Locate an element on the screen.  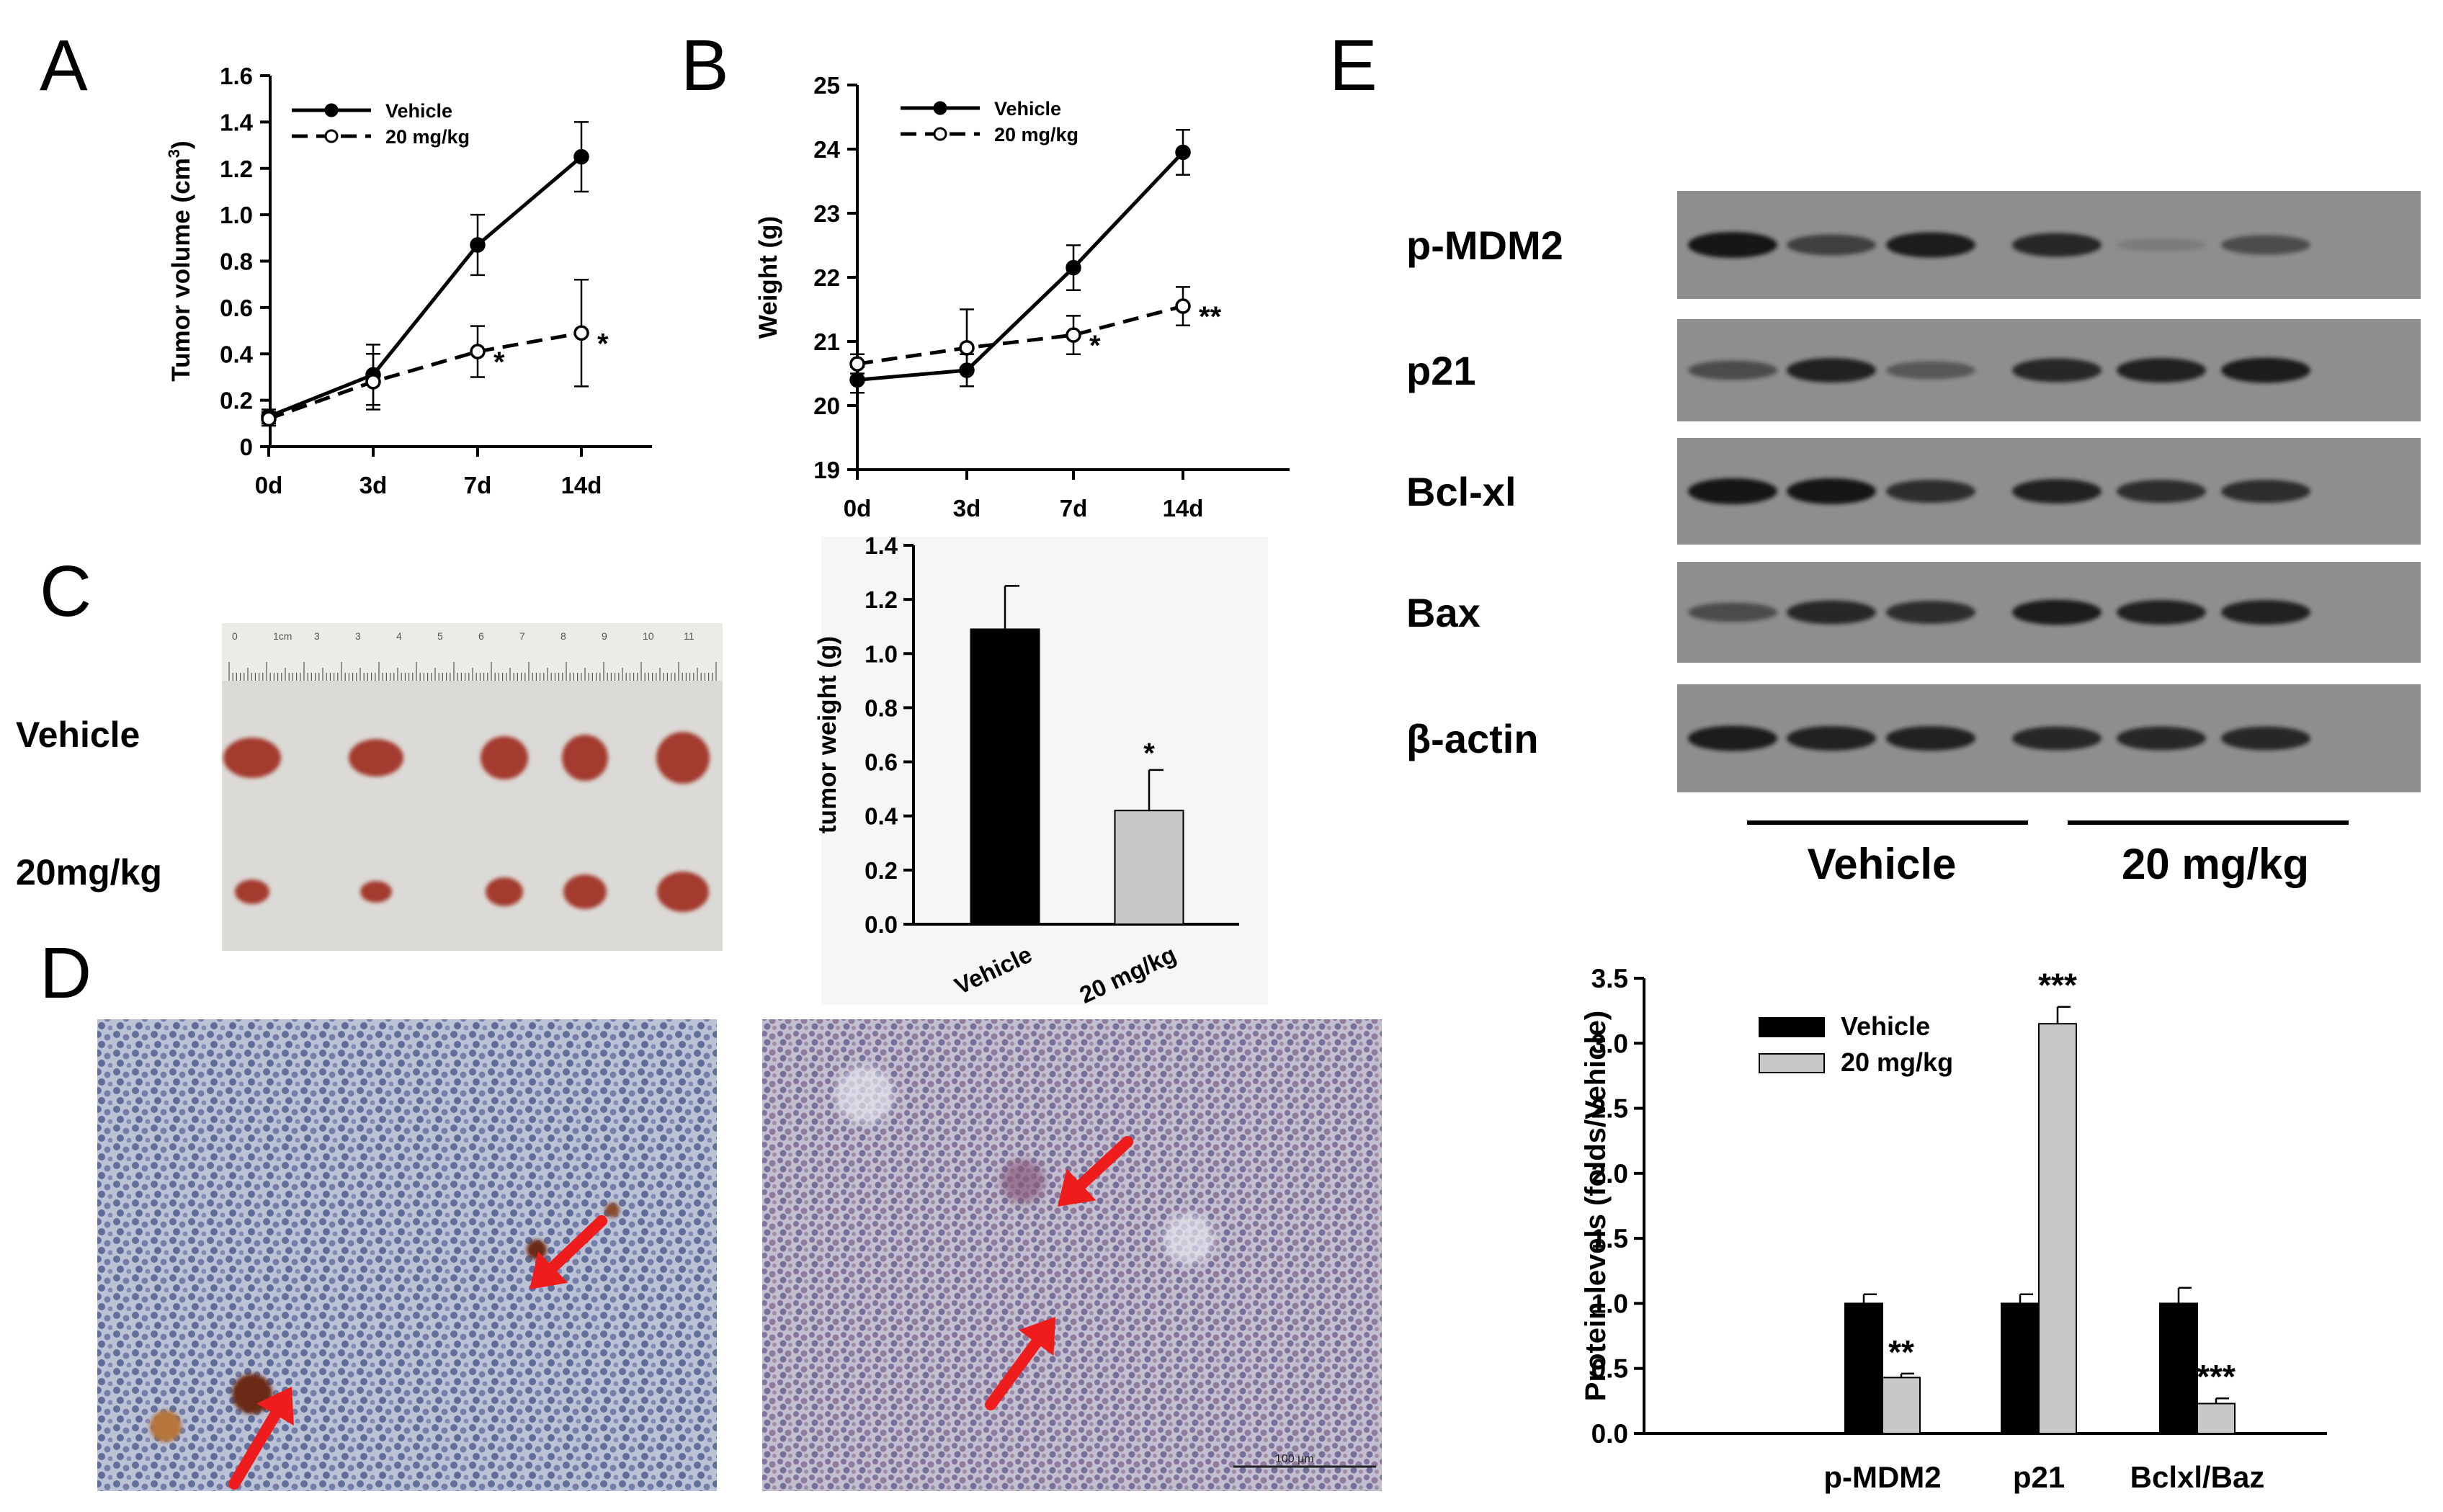
y-tick-label: 0.0 is located at coordinates (1609, 1434).